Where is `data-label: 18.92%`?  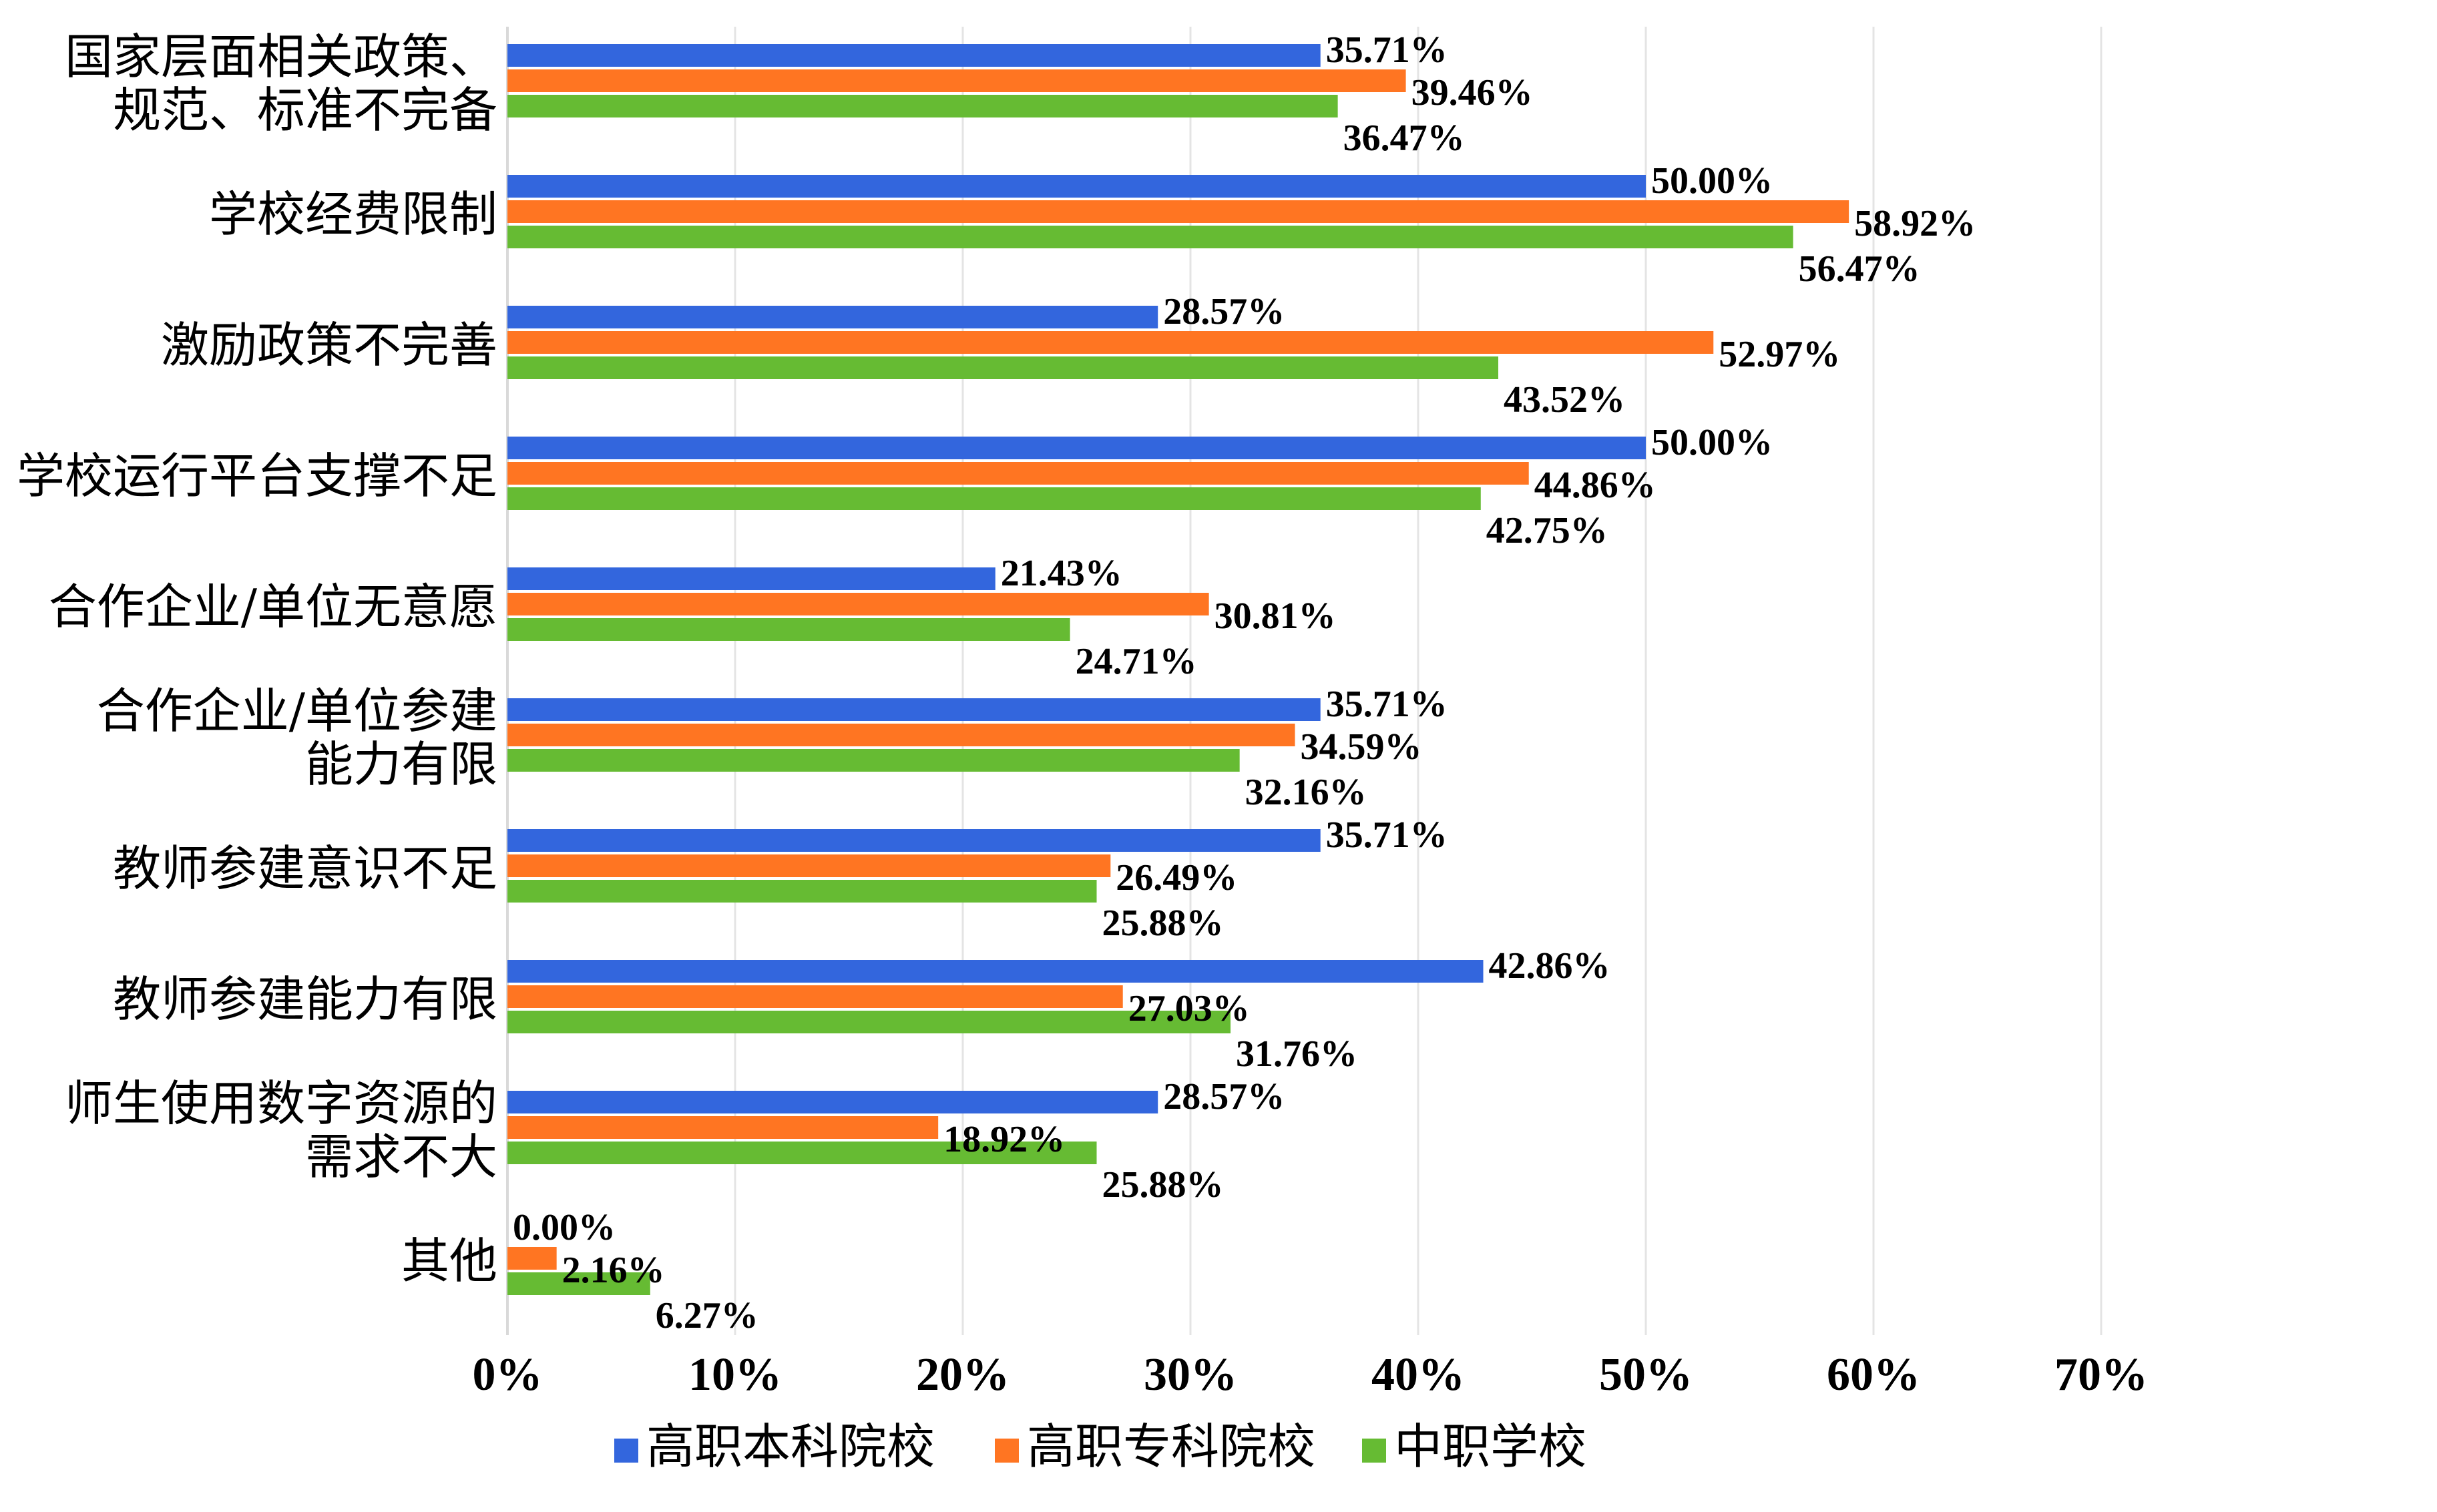
data-label: 18.92% is located at coordinates (1004, 1139).